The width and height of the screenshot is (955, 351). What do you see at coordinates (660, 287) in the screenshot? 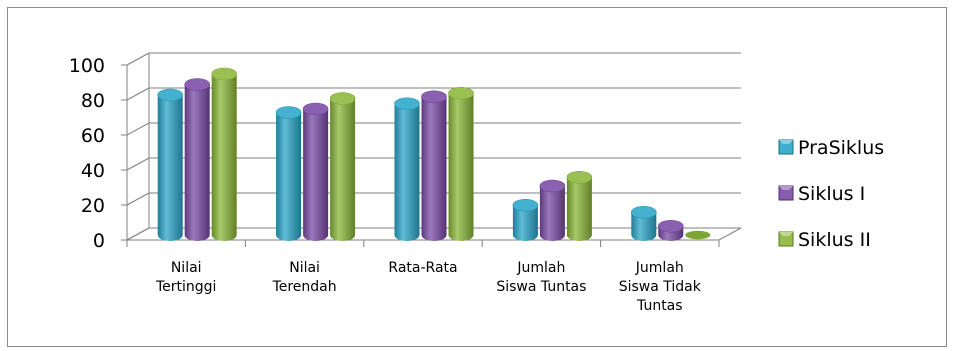
I see `x-tick-label: Jumlah Siswa Tidak Tuntas` at bounding box center [660, 287].